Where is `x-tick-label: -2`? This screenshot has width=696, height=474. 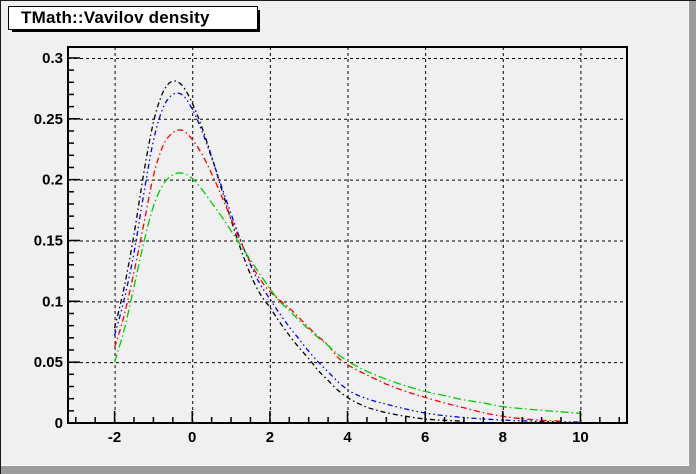 x-tick-label: -2 is located at coordinates (114, 437).